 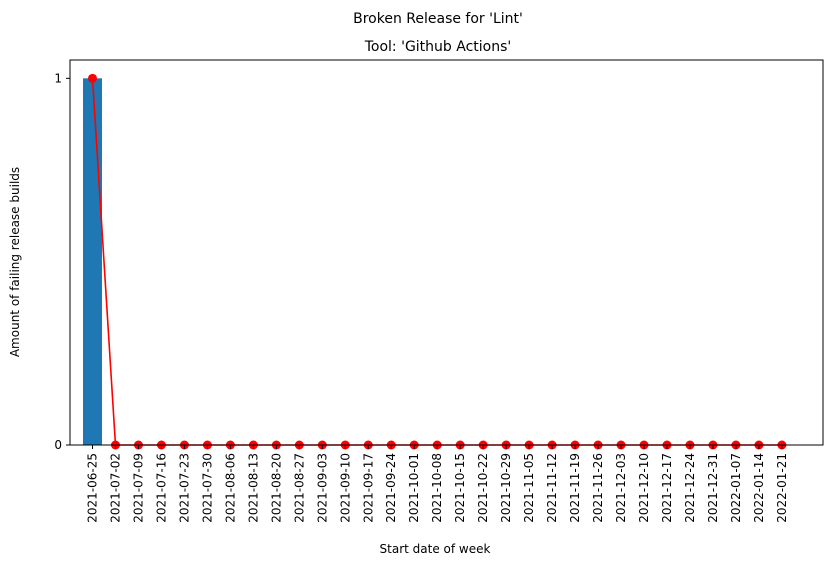 I want to click on x-tick-label: 2021-11-19, so click(x=575, y=488).